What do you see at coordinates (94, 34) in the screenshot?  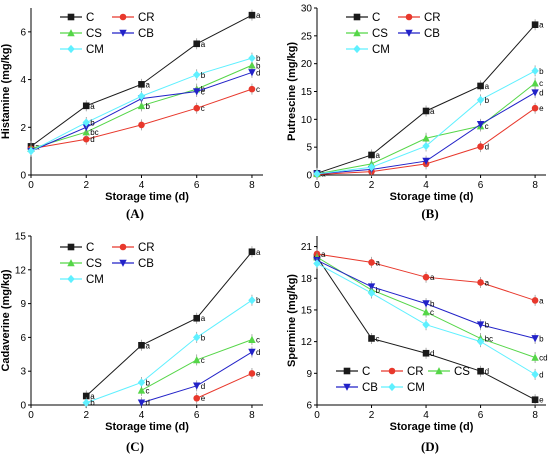 I see `legend-label: CS` at bounding box center [94, 34].